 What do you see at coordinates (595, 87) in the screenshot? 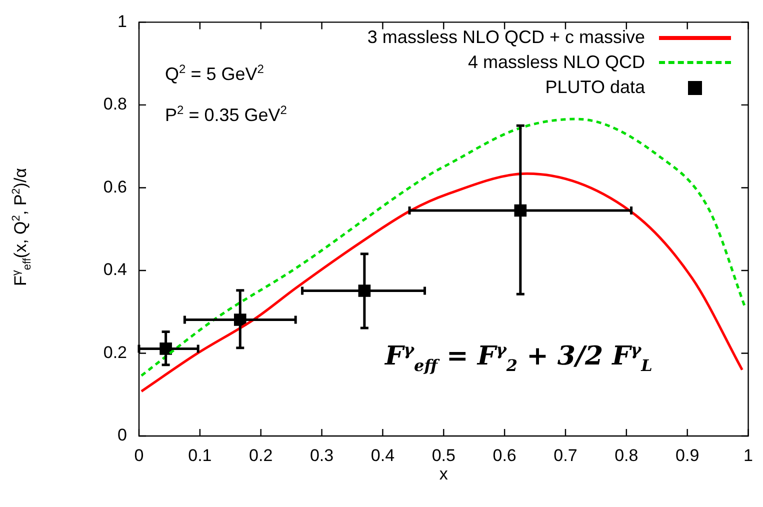
I see `legend-label: PLUTO data` at bounding box center [595, 87].